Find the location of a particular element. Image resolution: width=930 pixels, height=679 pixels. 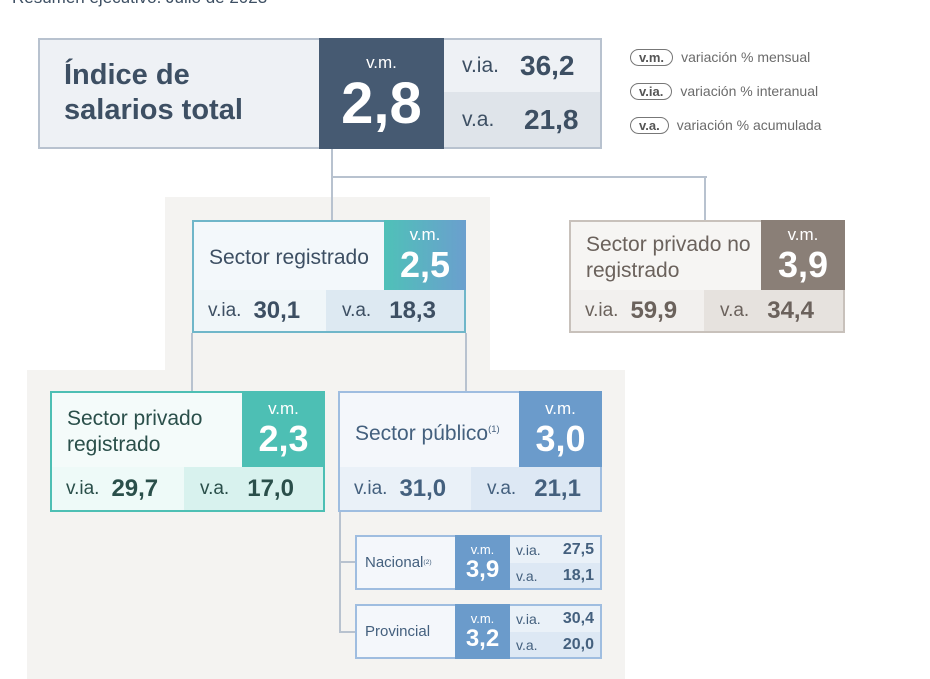

via-row: v.ia. 59,9 is located at coordinates (637, 310).